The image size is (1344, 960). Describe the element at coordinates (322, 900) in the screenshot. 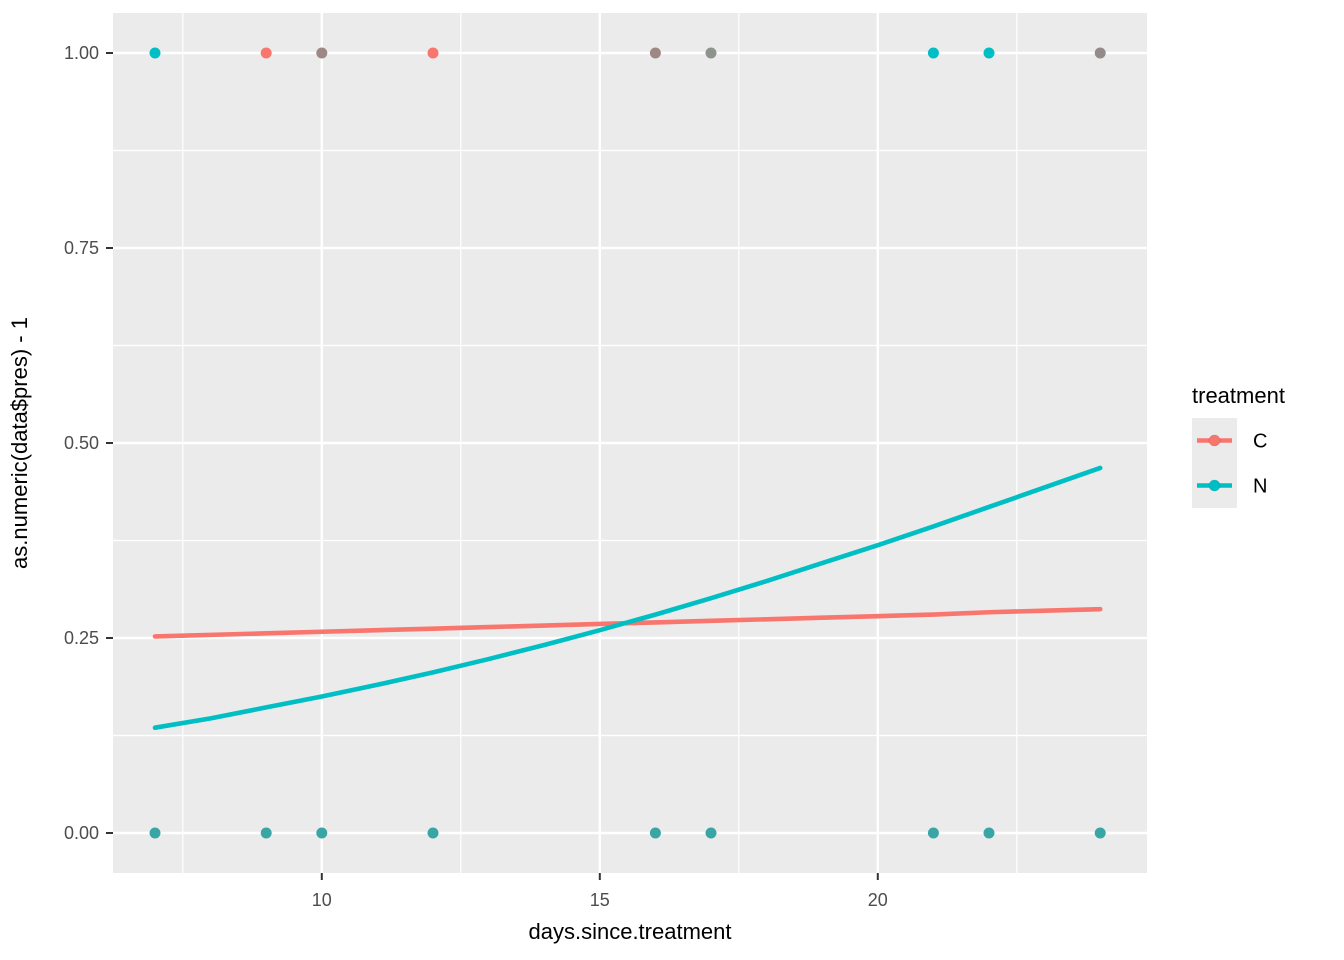

I see `x-tick-label: 10` at that location.